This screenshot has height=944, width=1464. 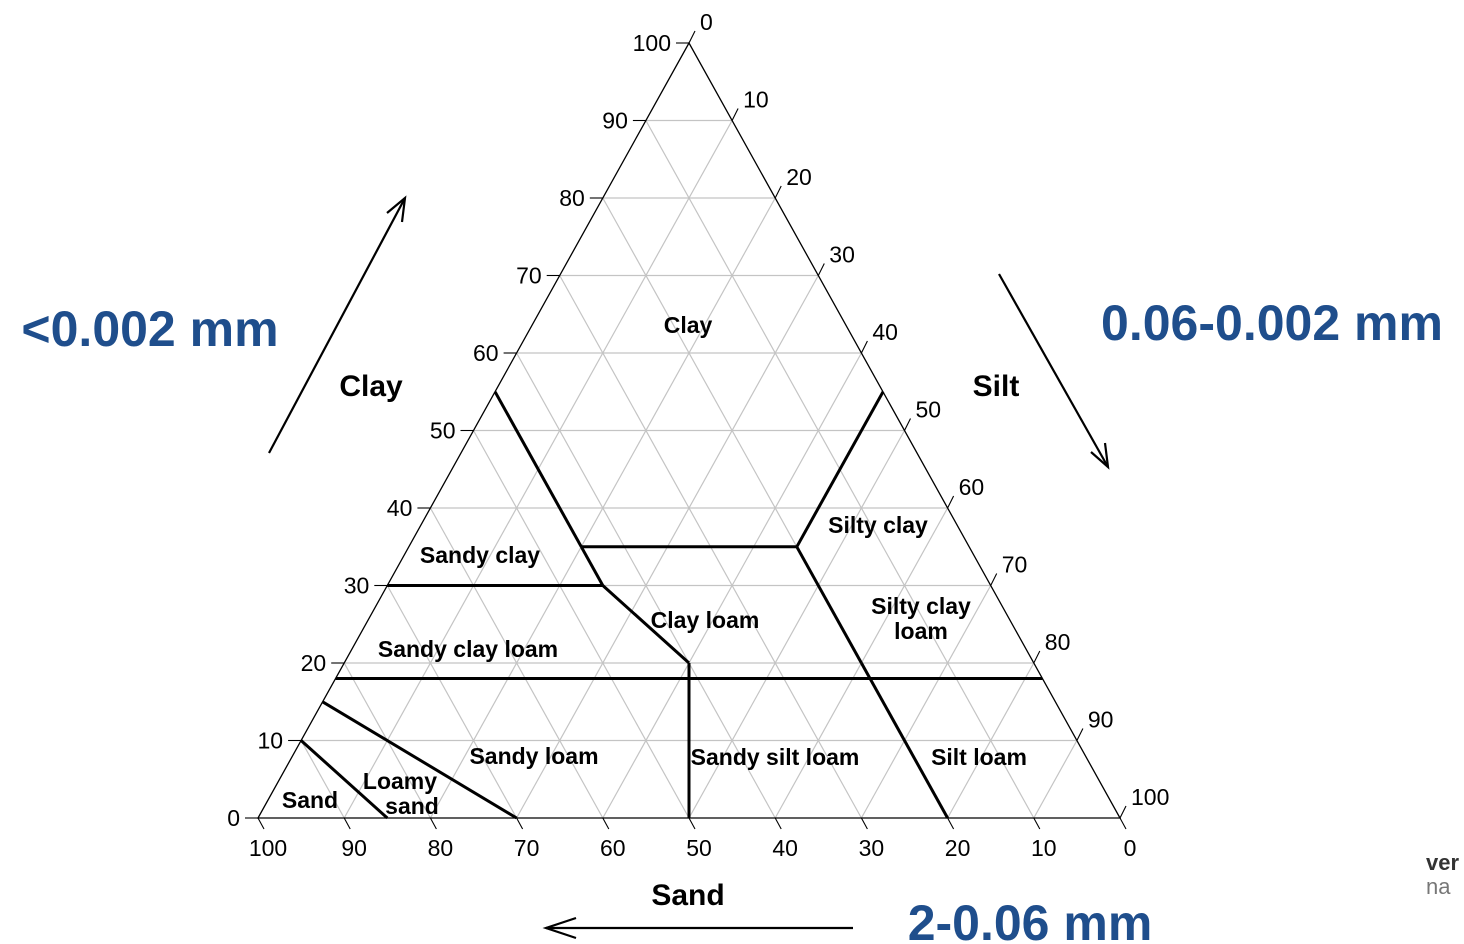 What do you see at coordinates (699, 848) in the screenshot?
I see `tick-label-sand-50: 50` at bounding box center [699, 848].